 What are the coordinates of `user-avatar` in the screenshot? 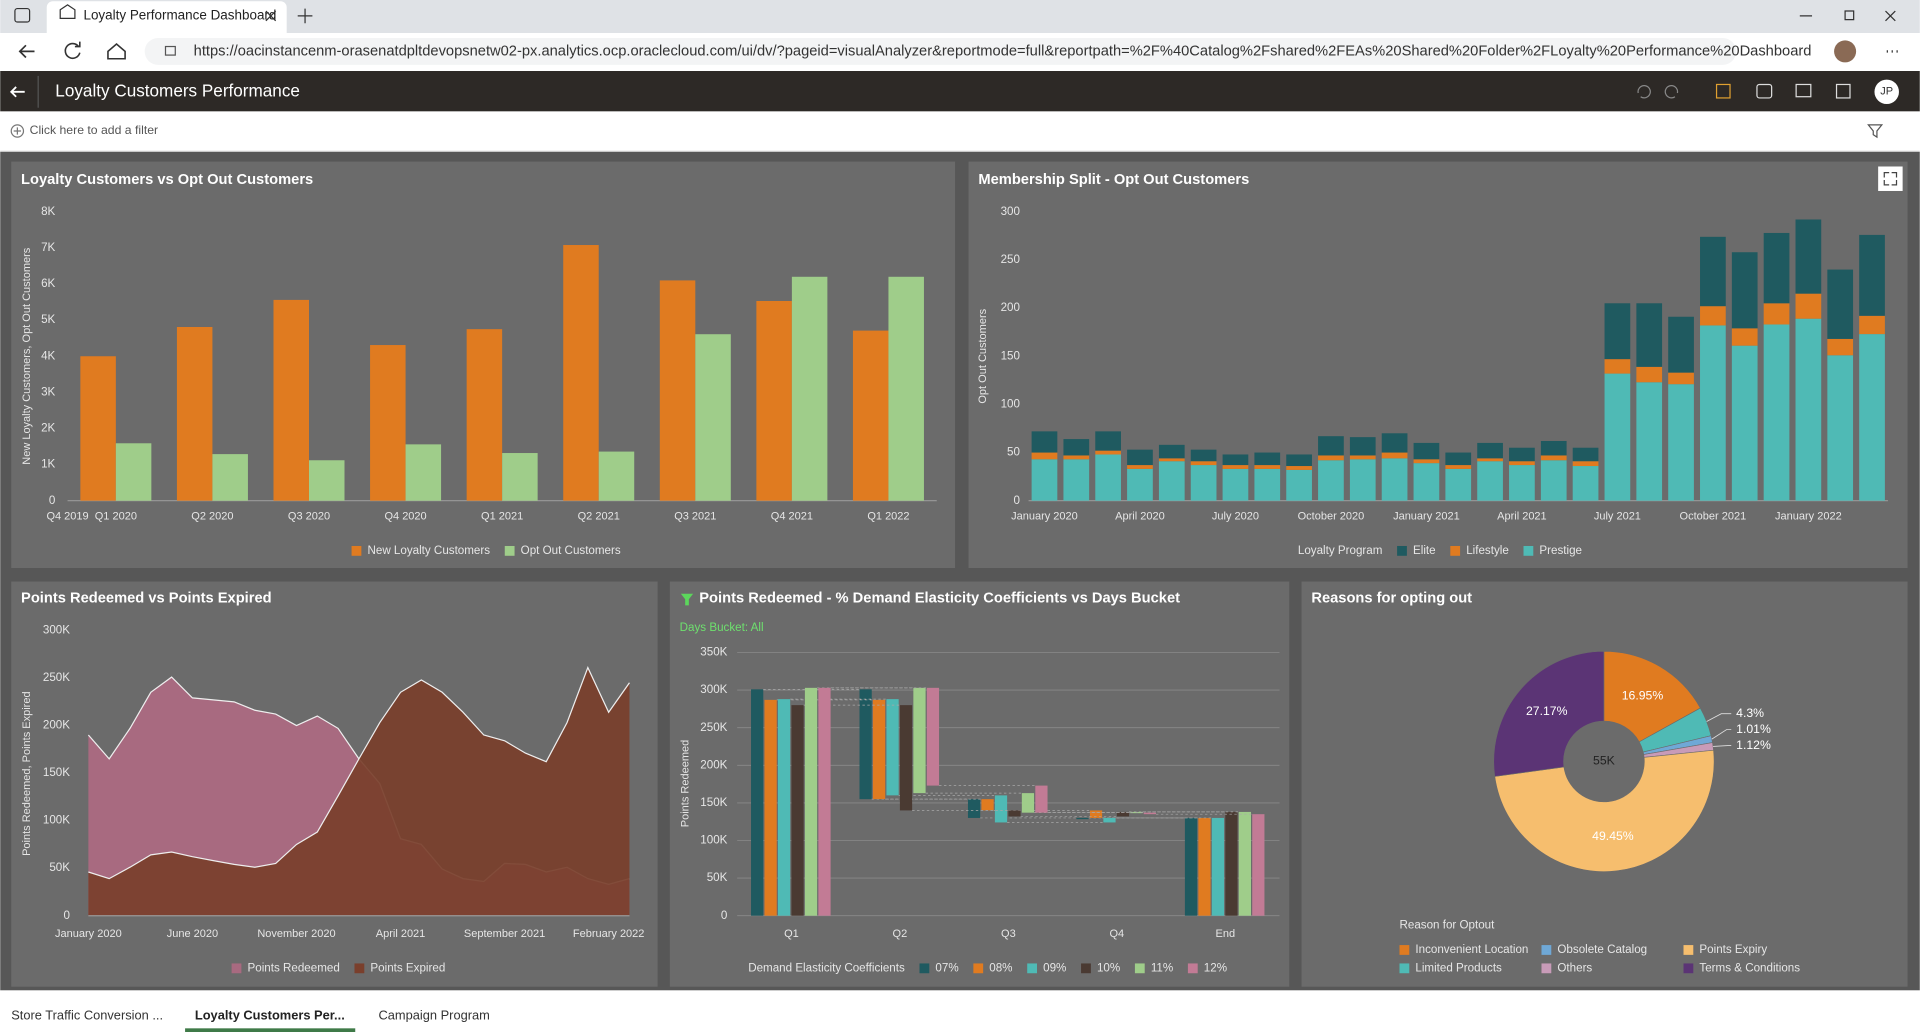 It's located at (1886, 92).